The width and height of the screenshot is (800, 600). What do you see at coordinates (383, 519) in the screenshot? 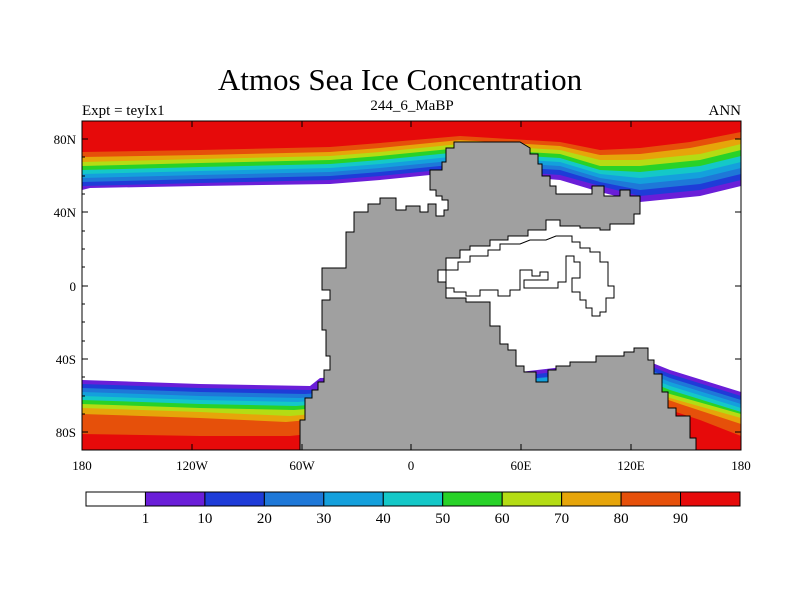
I see `colorbar-label: 40` at bounding box center [383, 519].